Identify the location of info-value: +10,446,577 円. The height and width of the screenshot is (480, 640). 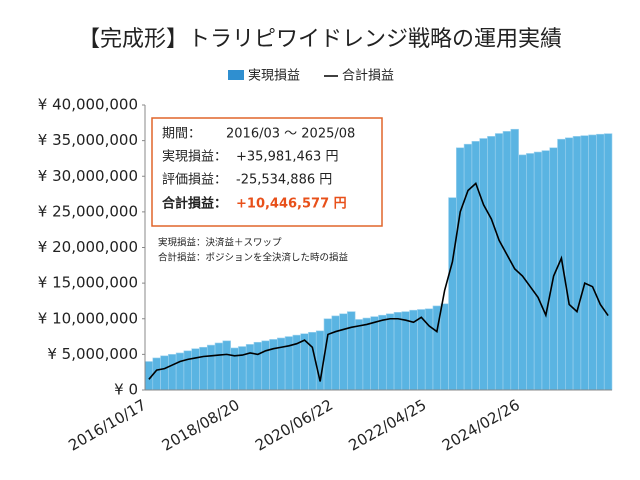
(291, 204).